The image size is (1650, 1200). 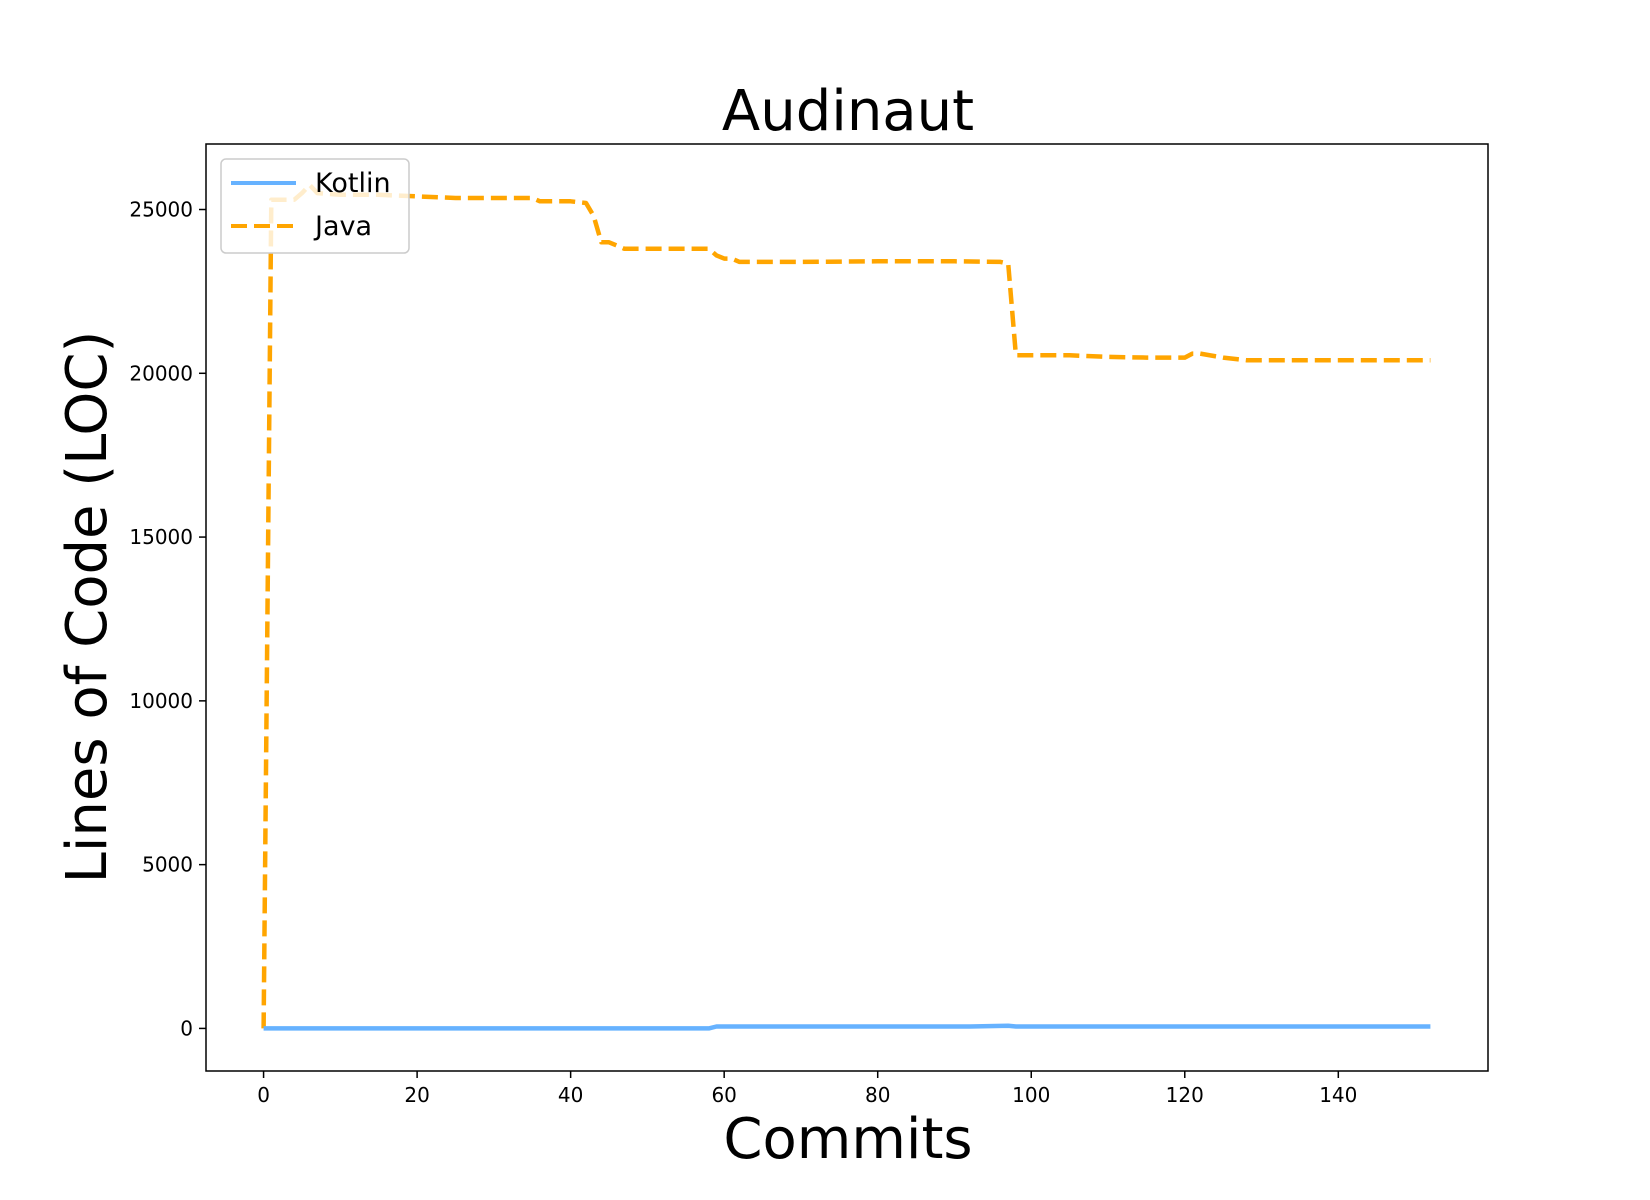 I want to click on x-tick-label: 100, so click(x=1031, y=1095).